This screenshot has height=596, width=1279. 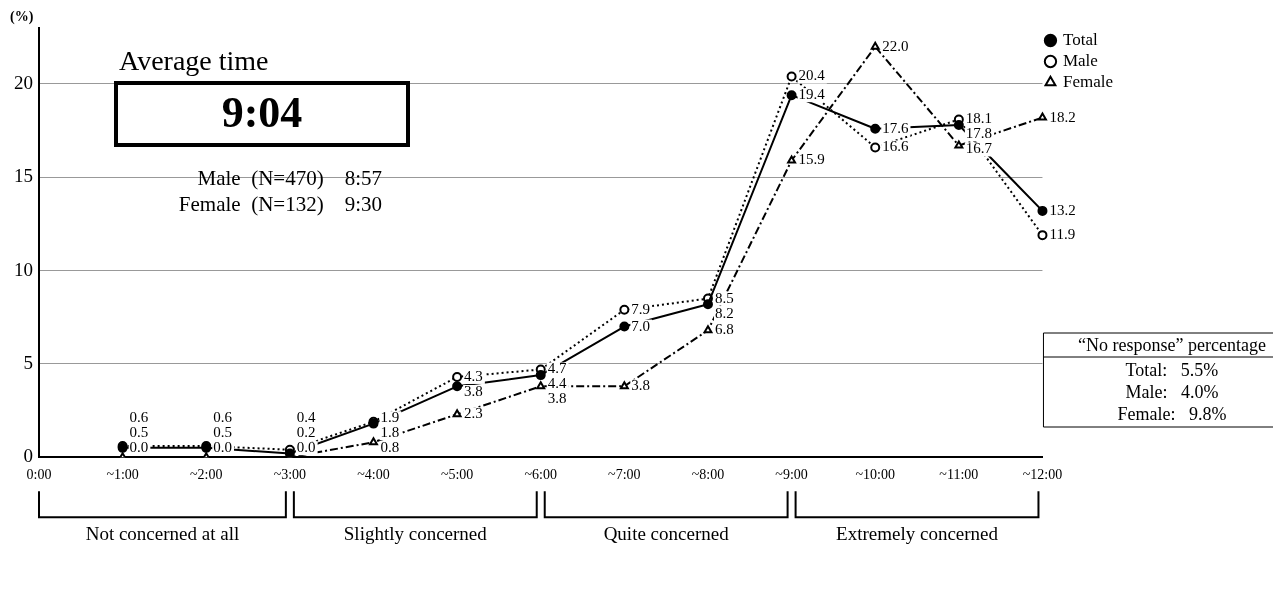 I want to click on annotation: Male (N=470) 8:57, so click(x=289, y=177).